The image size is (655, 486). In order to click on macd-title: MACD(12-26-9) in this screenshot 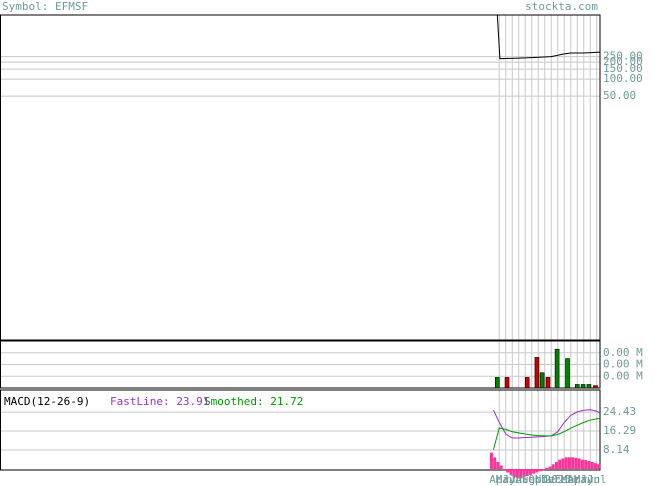, I will do `click(47, 401)`.